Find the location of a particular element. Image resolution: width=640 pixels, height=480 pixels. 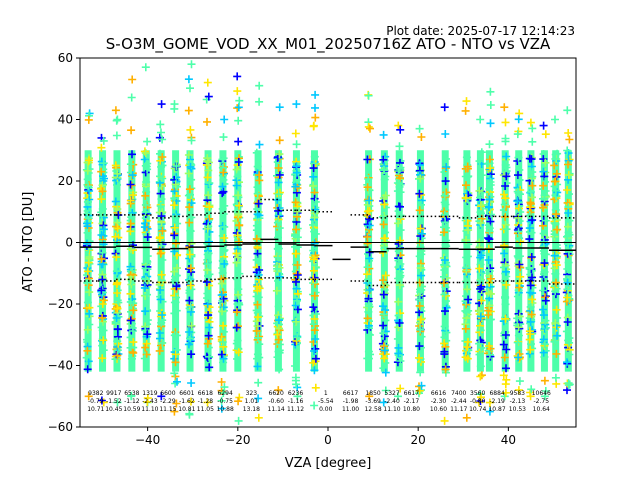

bin-stat-mean: -1.98 is located at coordinates (351, 401).